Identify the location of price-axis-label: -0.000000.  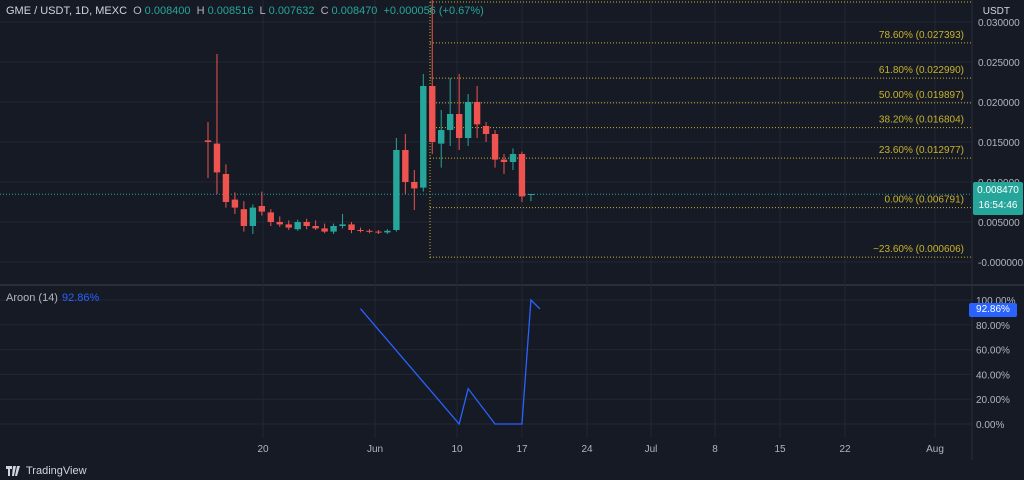
(1000, 263).